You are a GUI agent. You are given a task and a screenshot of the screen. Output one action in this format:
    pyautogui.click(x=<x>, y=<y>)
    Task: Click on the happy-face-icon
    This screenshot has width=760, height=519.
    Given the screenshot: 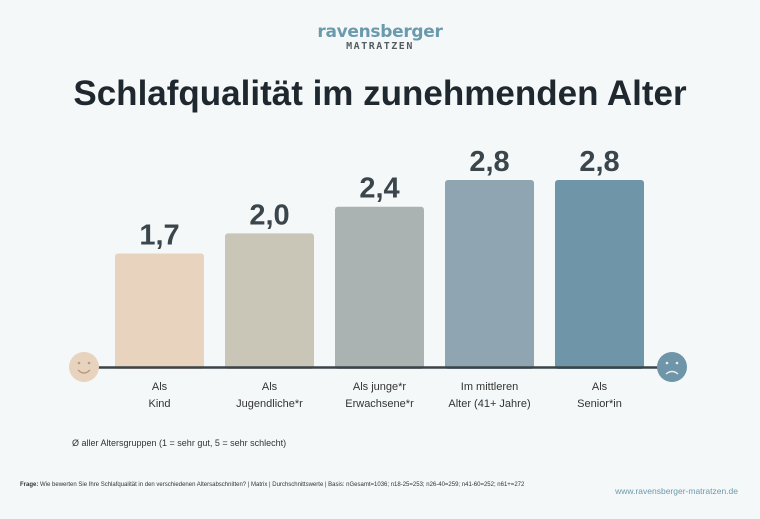 What is the action you would take?
    pyautogui.click(x=84, y=367)
    